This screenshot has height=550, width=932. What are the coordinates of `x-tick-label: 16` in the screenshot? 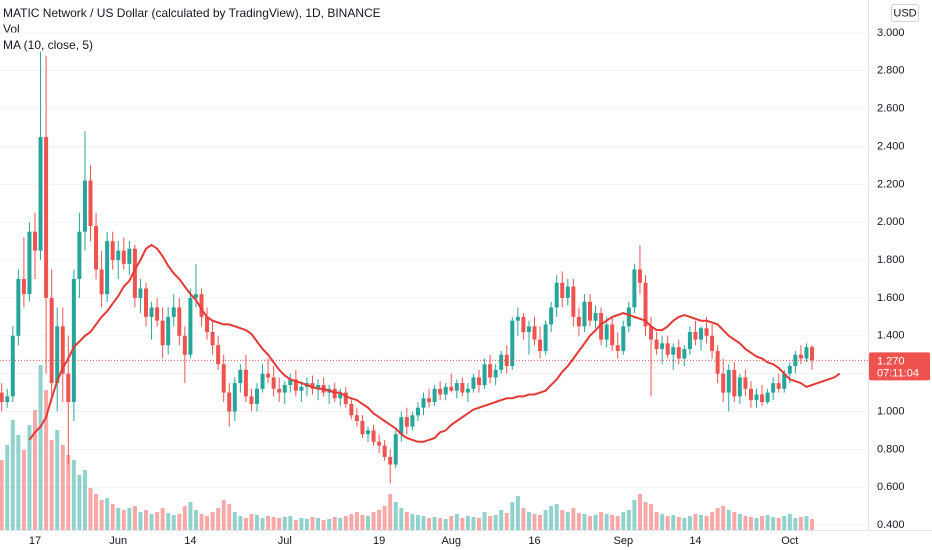 It's located at (534, 541).